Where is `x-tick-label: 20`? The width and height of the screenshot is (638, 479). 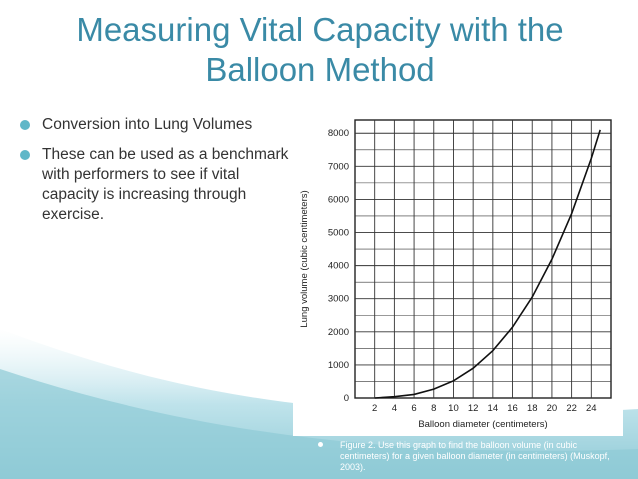 x-tick-label: 20 is located at coordinates (552, 408).